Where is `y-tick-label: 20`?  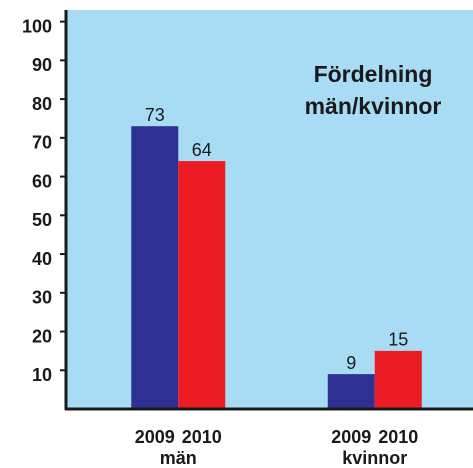
y-tick-label: 20 is located at coordinates (42, 336).